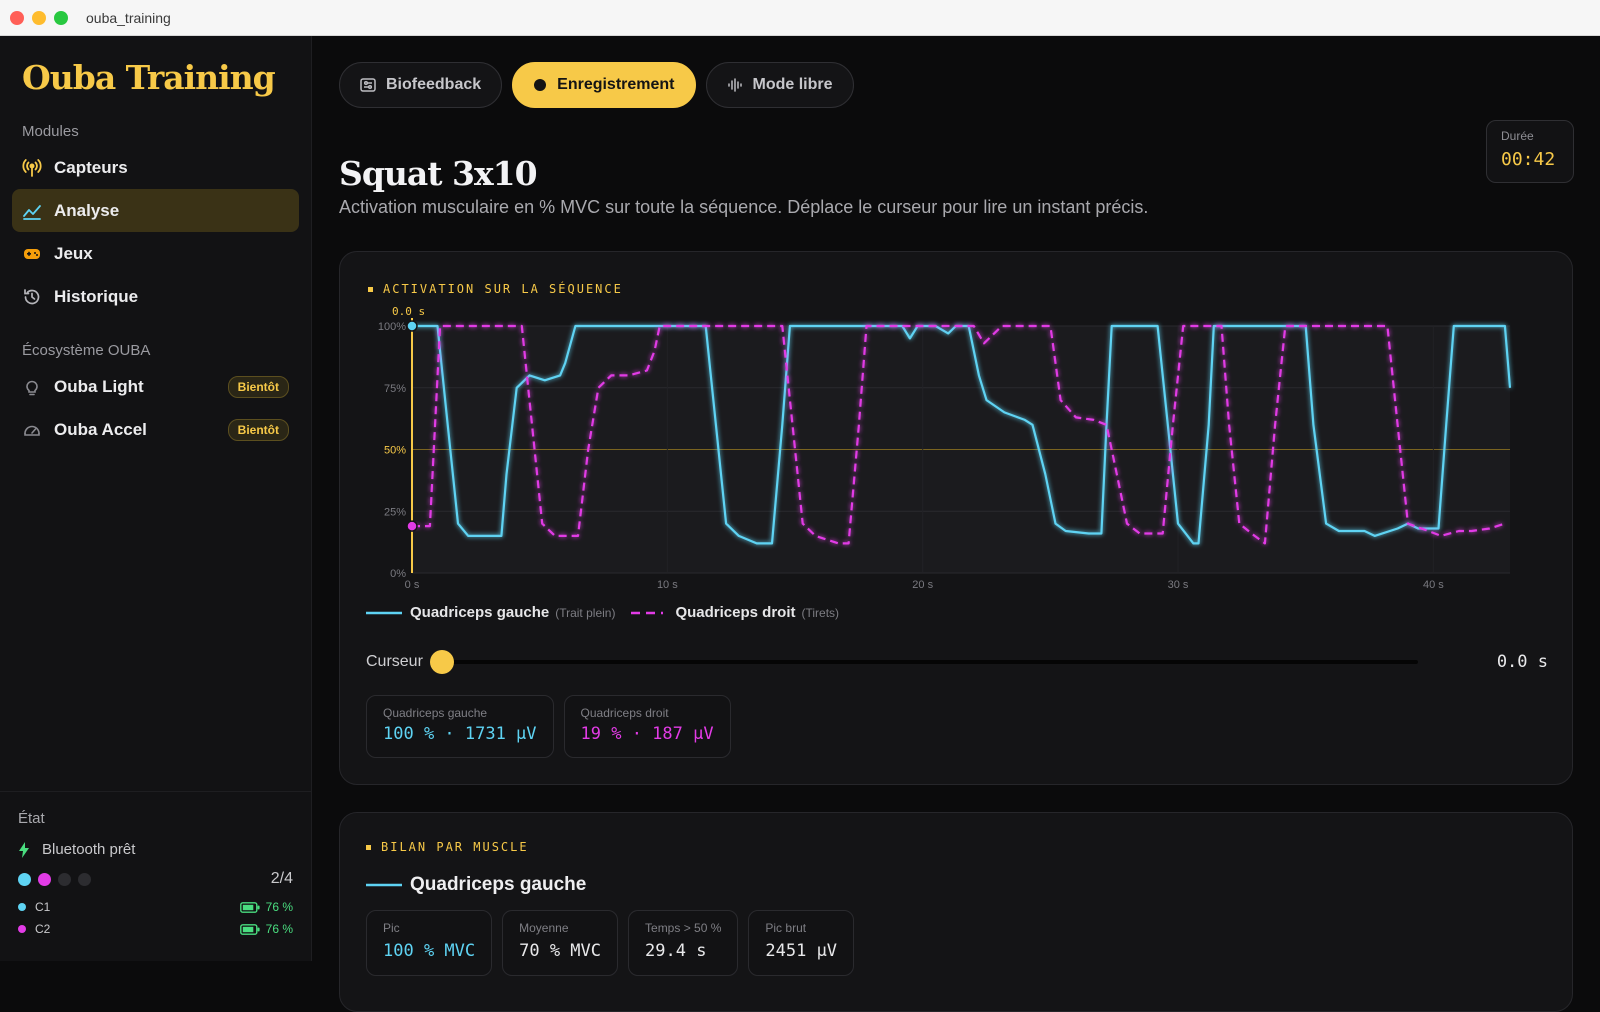  I want to click on bluetooth-status: Bluetooth prêt, so click(155, 849).